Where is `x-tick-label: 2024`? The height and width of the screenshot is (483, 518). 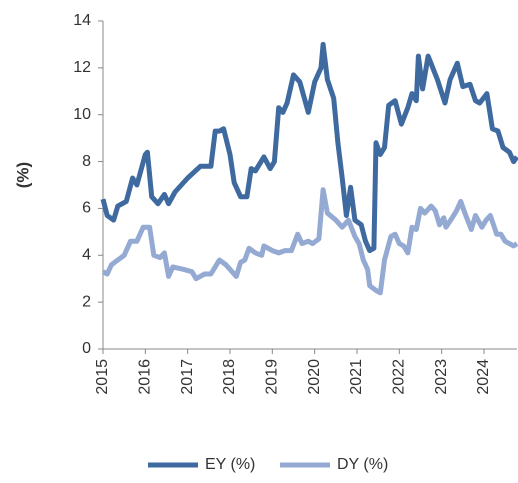
x-tick-label: 2024 is located at coordinates (483, 377).